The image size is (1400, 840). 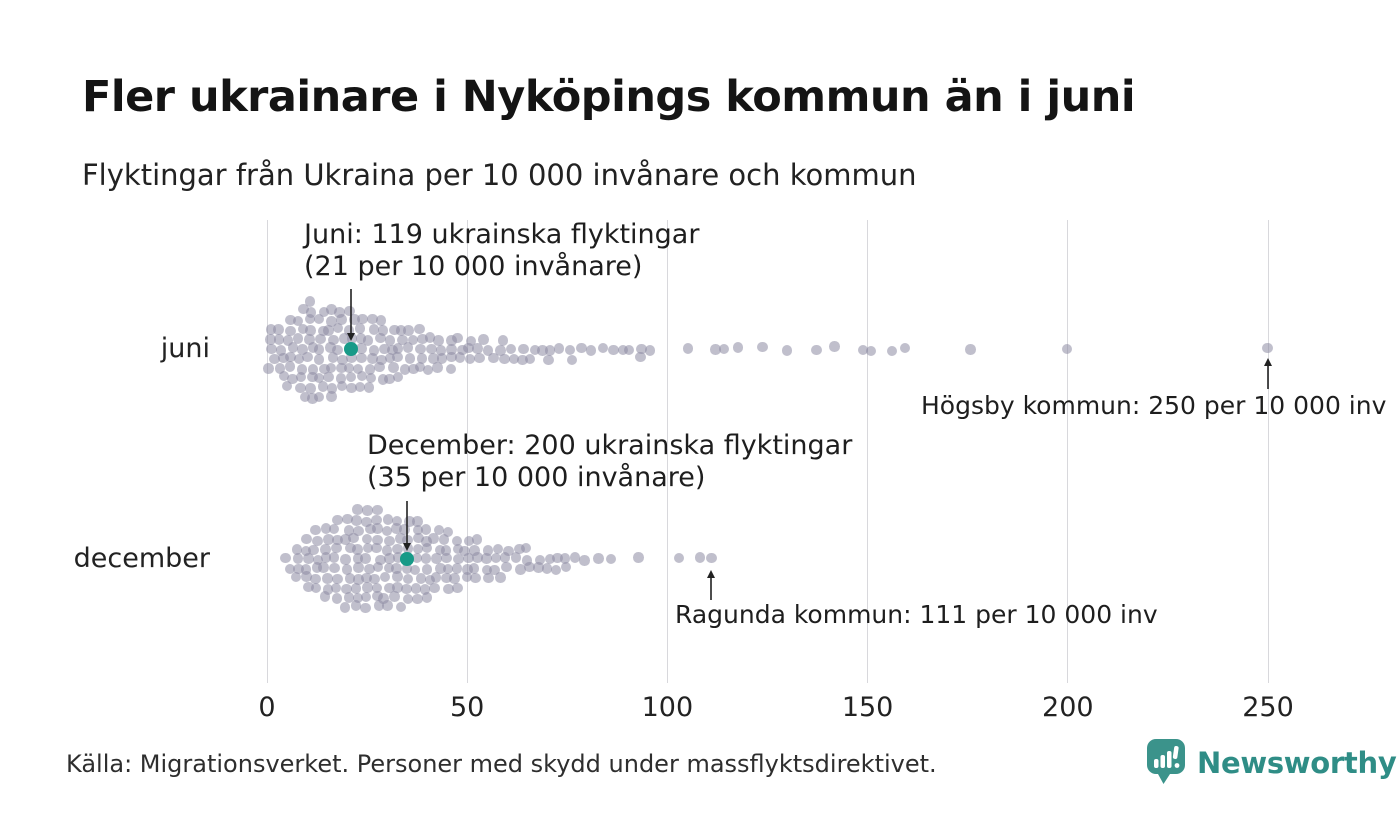 What do you see at coordinates (502, 234) in the screenshot?
I see `annotation-line: Juni: 119 ukrainska flyktingar` at bounding box center [502, 234].